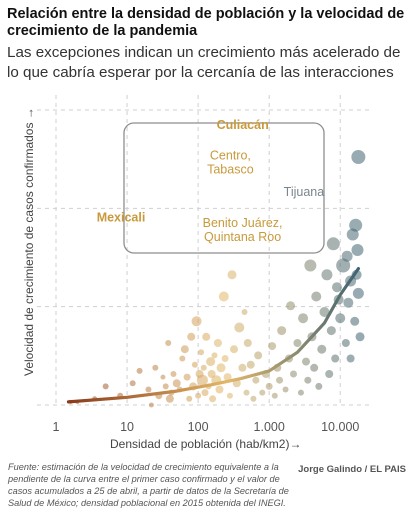 The height and width of the screenshot is (530, 414). I want to click on outlier-box, so click(224, 188).